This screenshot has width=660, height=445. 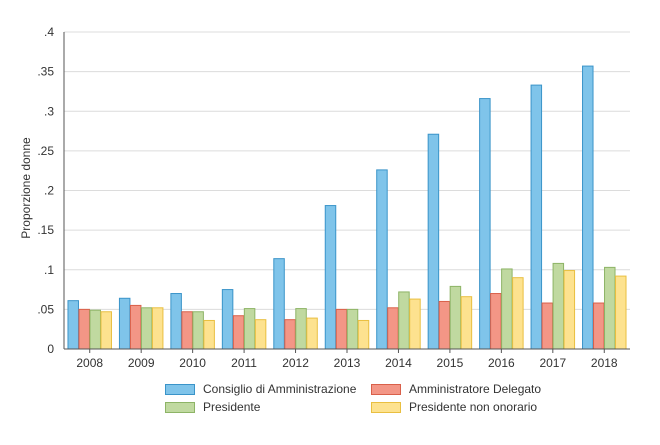 What do you see at coordinates (569, 310) in the screenshot?
I see `bar-presidente-non-onorario-2017` at bounding box center [569, 310].